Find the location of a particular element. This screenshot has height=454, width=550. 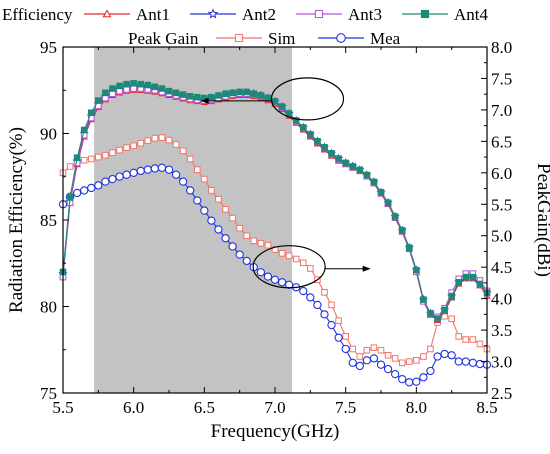

left-y-axis-title: Radiation Efficiency(%) is located at coordinates (16, 220).